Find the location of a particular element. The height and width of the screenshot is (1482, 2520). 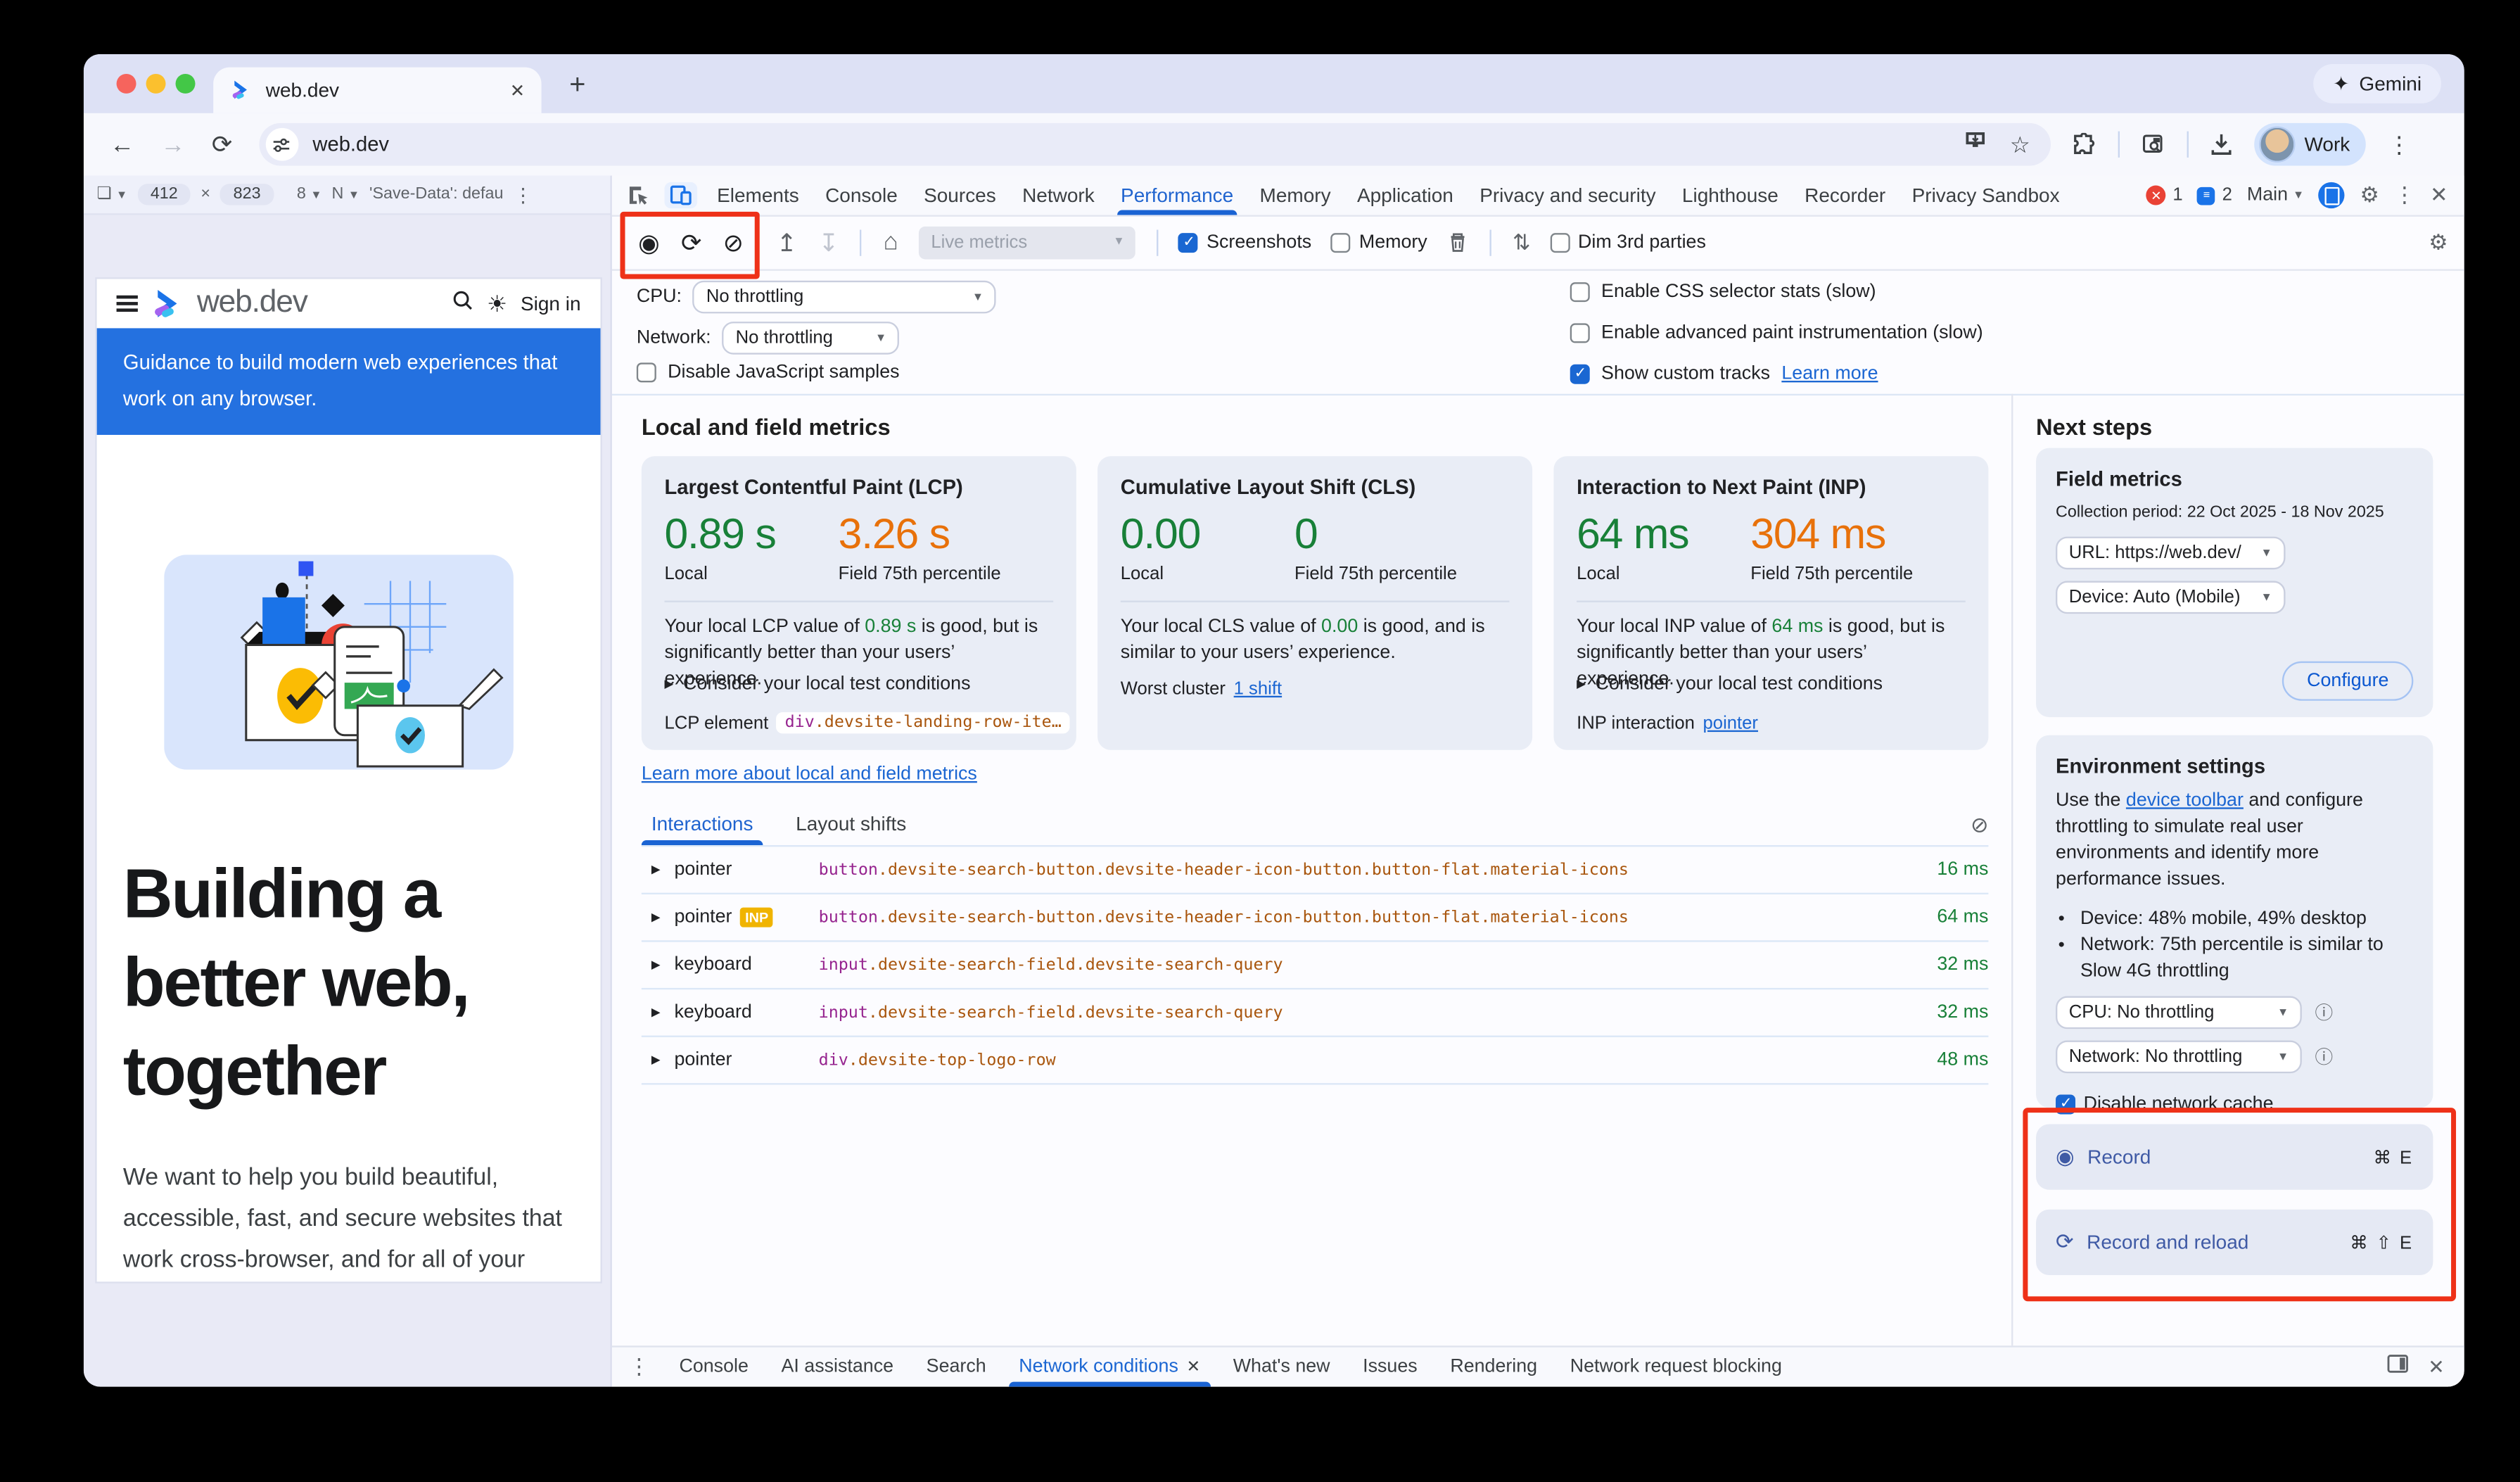

view-tab-layout-shifts: Layout shifts is located at coordinates (851, 824).